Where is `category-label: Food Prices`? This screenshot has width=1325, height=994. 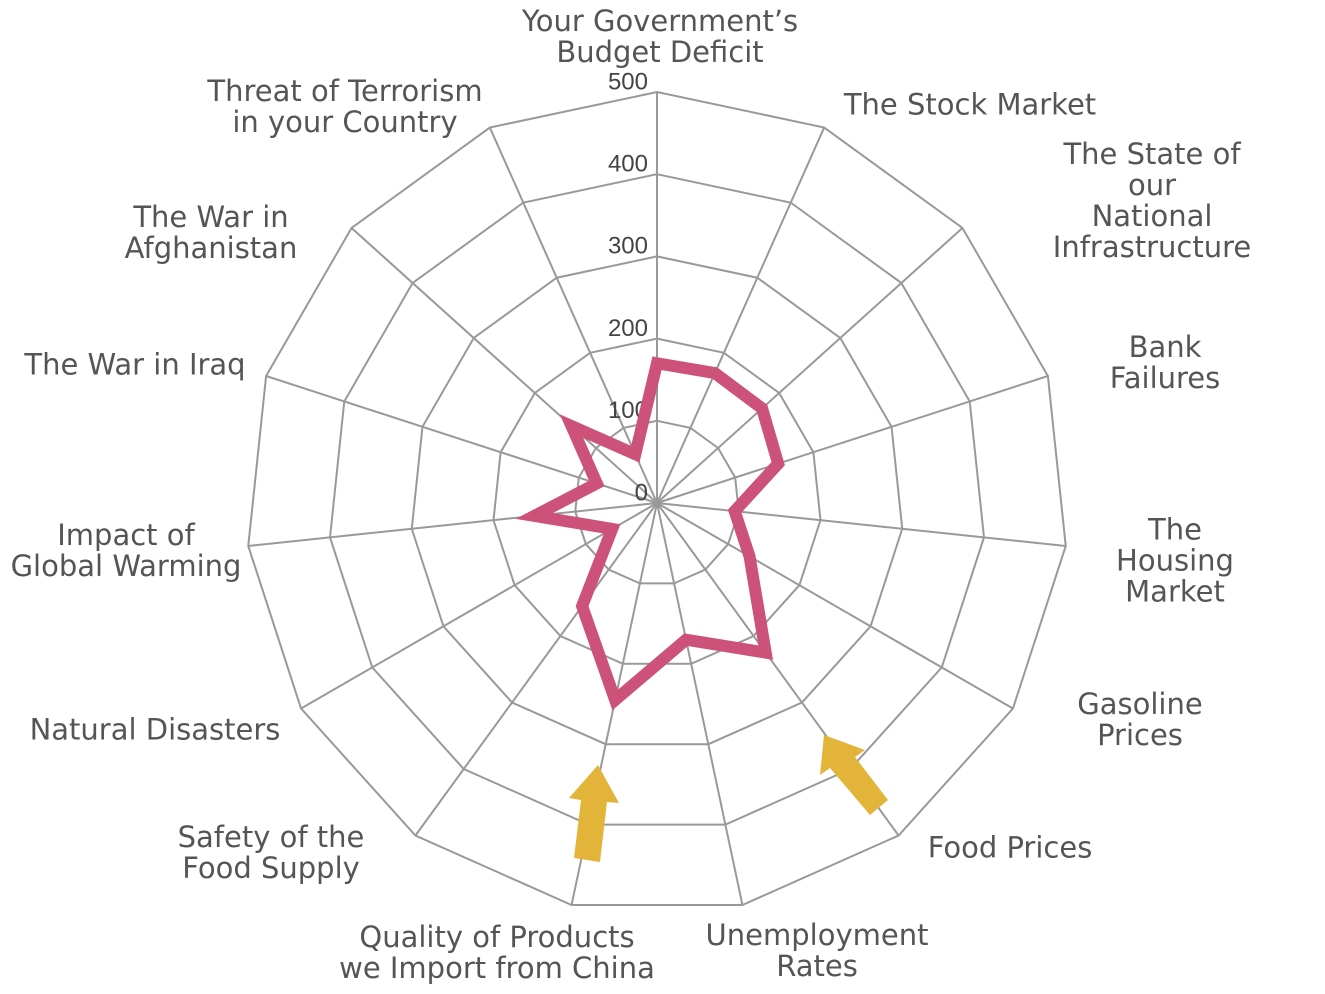 category-label: Food Prices is located at coordinates (1010, 847).